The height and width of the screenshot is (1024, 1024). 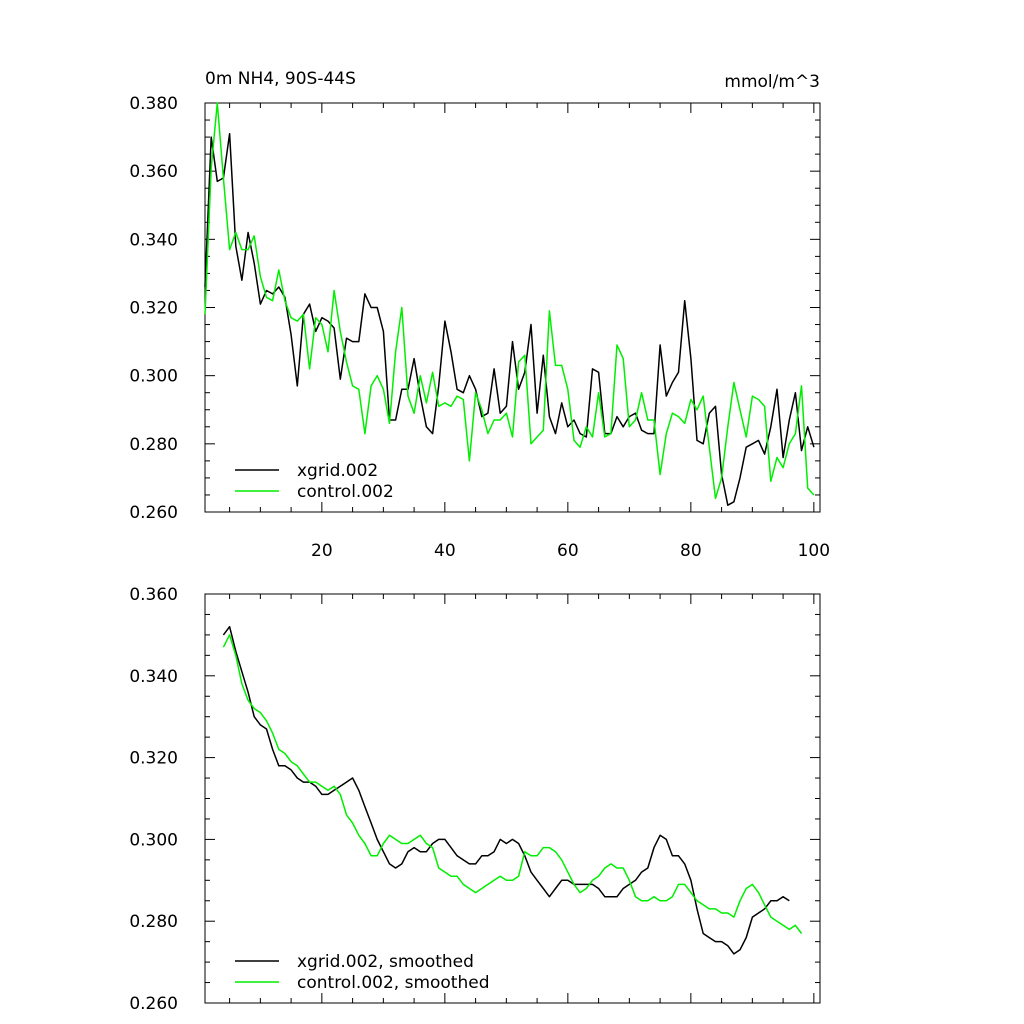 What do you see at coordinates (385, 962) in the screenshot?
I see `legend-label: xgrid.002, smoothed` at bounding box center [385, 962].